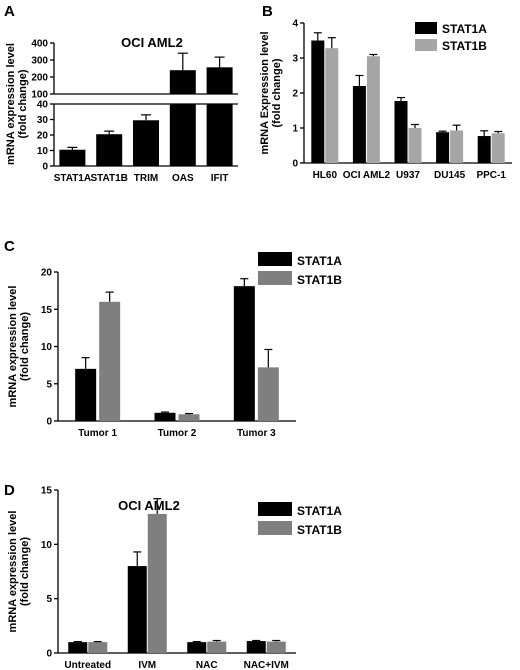  Describe the element at coordinates (450, 175) in the screenshot. I see `panel-b-x-tick-label: DU145` at that location.